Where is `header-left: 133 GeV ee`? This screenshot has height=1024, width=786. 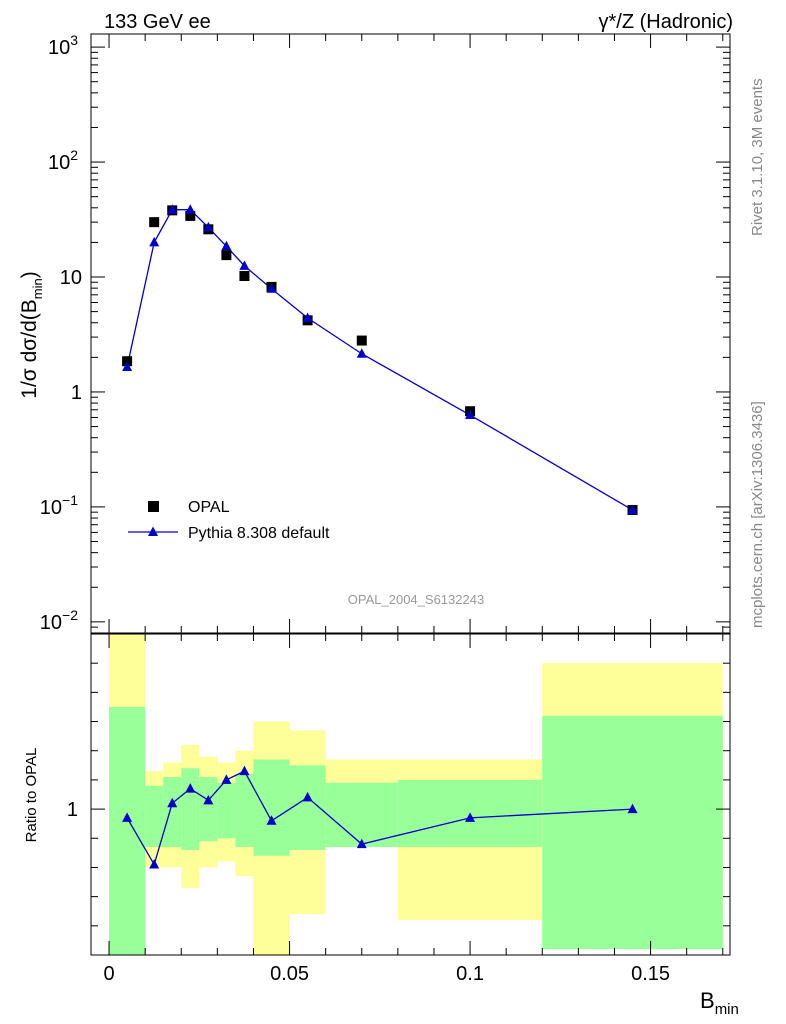 header-left: 133 GeV ee is located at coordinates (157, 22).